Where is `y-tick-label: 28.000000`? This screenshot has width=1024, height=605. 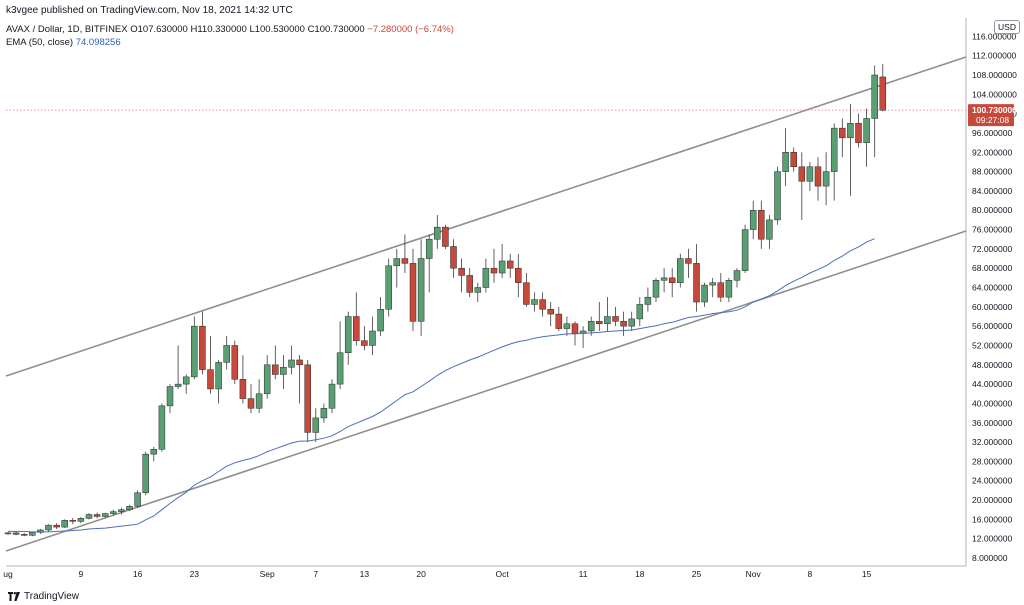
y-tick-label: 28.000000 is located at coordinates (992, 461).